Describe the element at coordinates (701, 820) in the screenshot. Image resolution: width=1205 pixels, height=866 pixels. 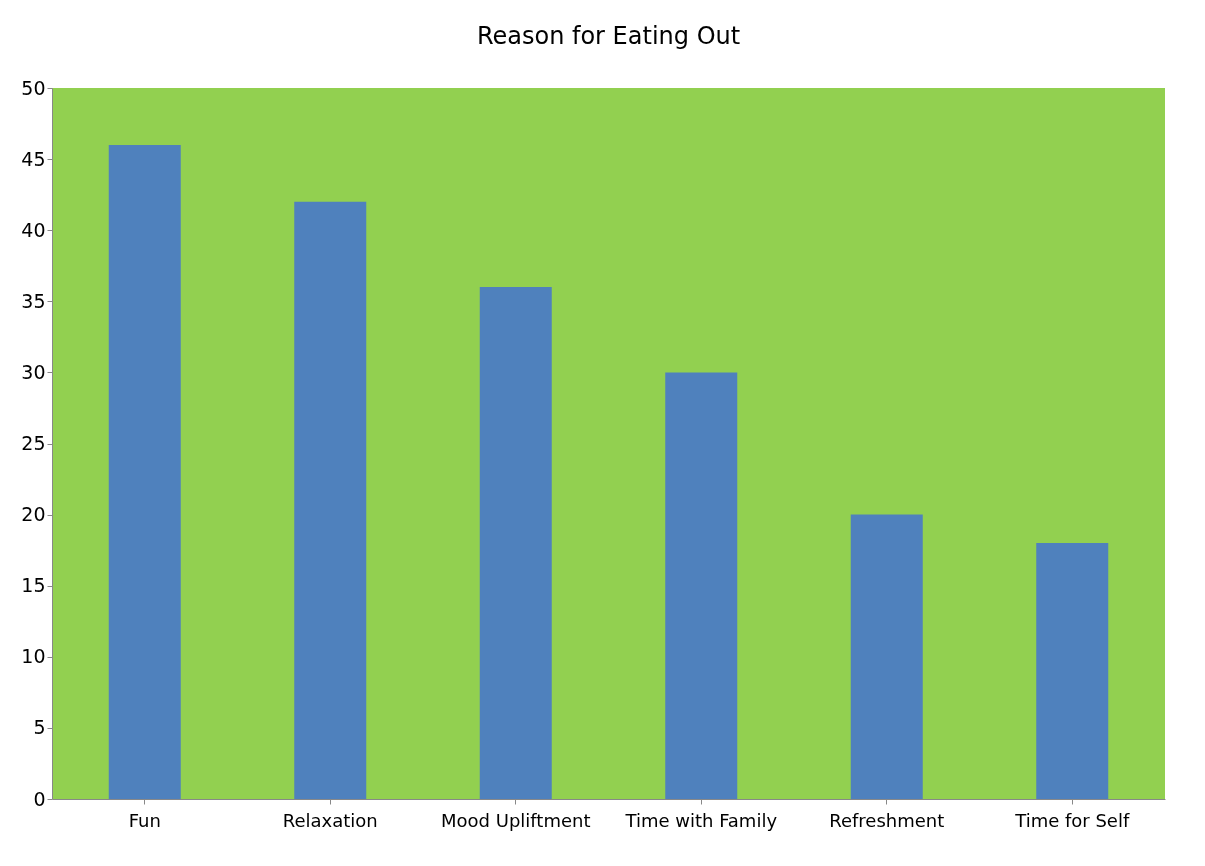
I see `x-tick-label: Time with Family` at that location.